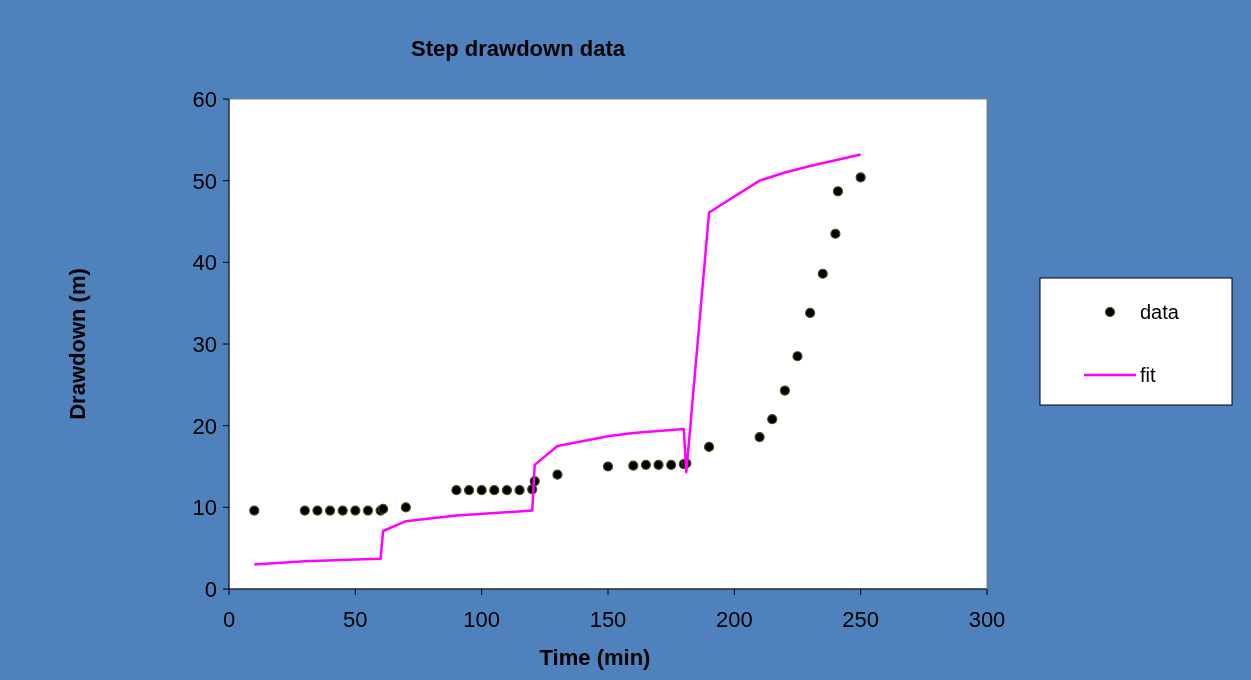  What do you see at coordinates (204, 263) in the screenshot?
I see `y-tick-label: 40` at bounding box center [204, 263].